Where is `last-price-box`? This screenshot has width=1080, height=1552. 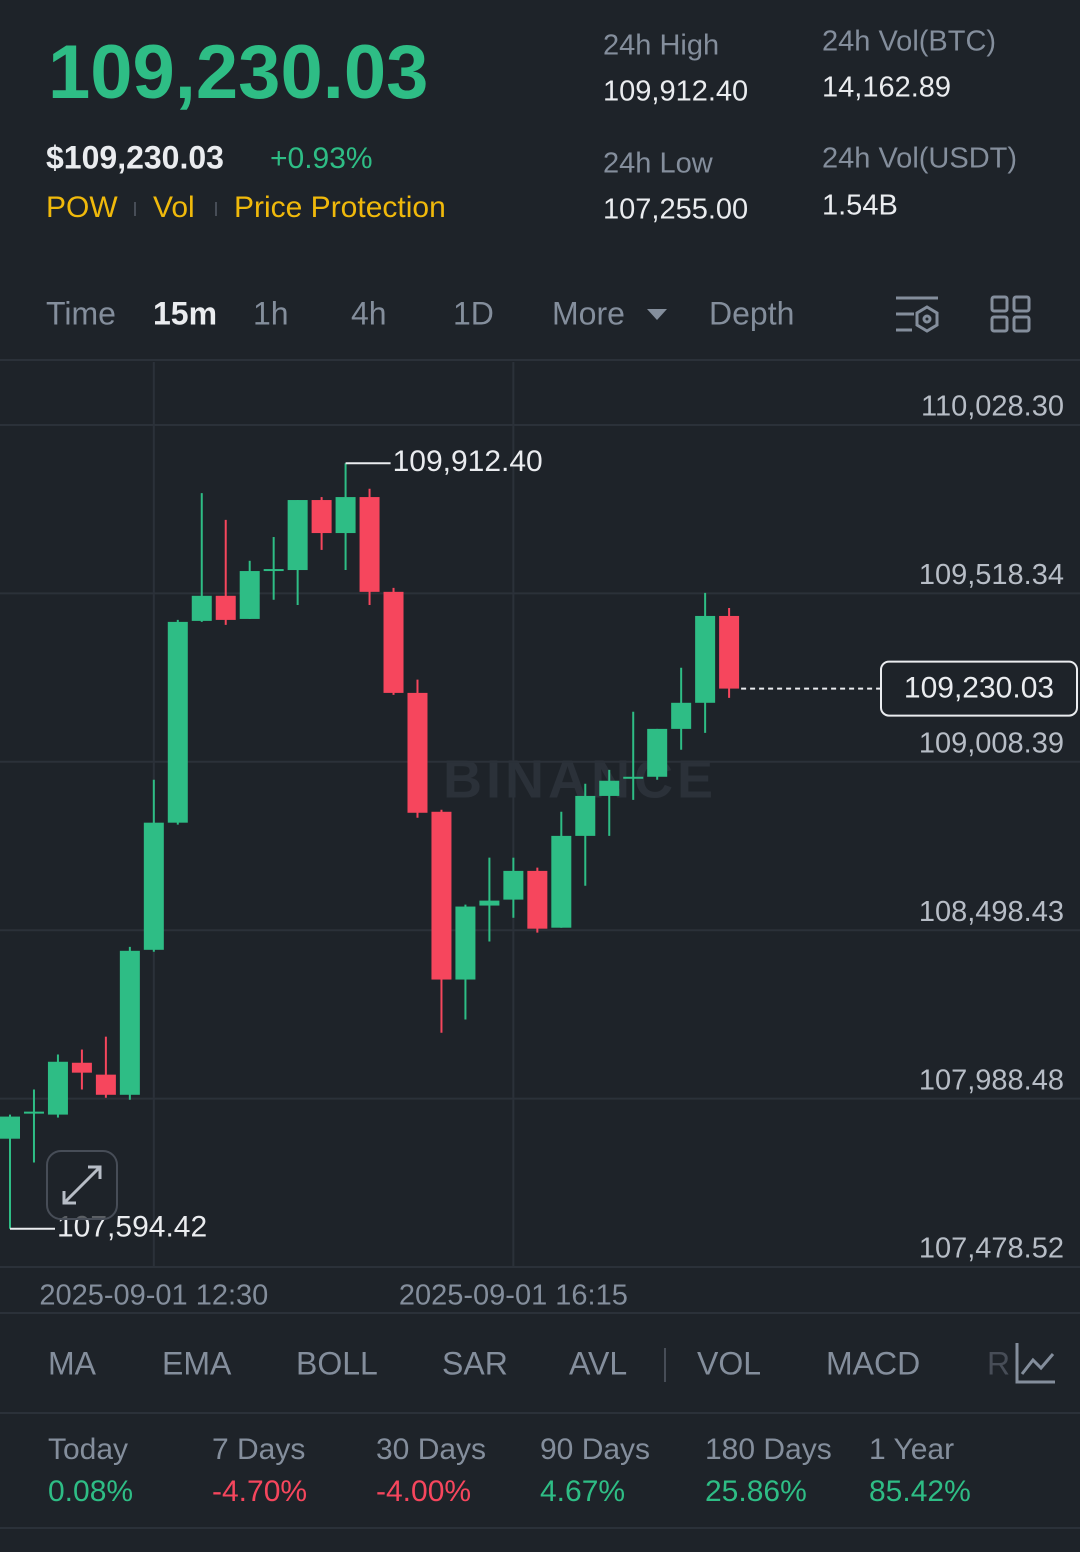
last-price-box is located at coordinates (979, 688).